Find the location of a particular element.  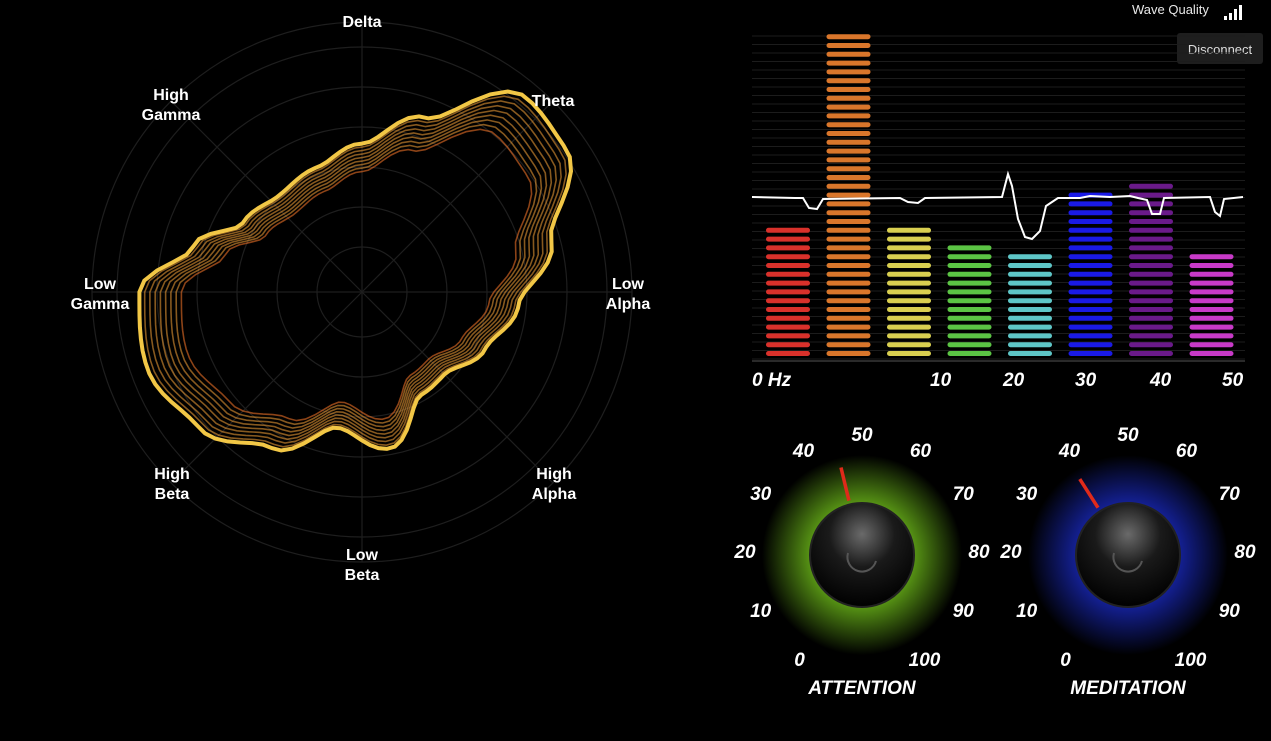

meditation-dial is located at coordinates (1128, 555).